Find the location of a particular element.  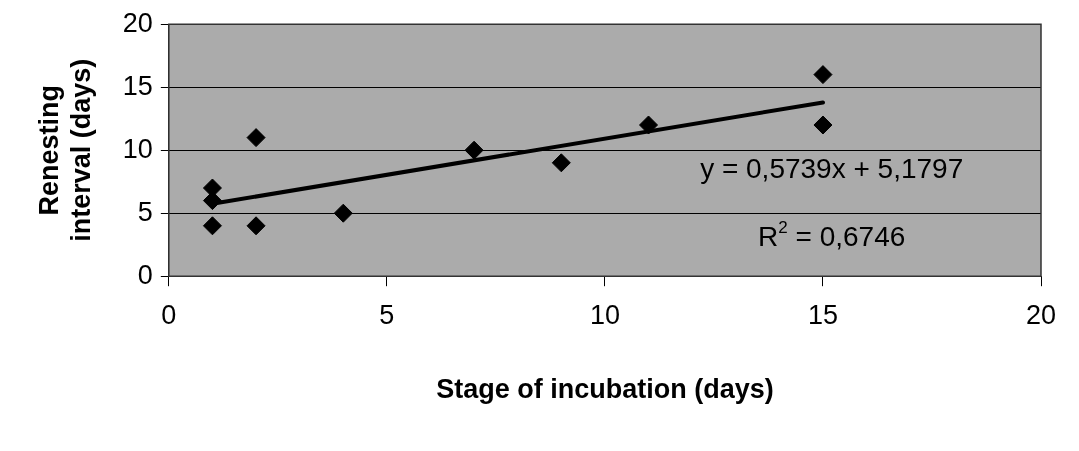

y-tick-label: 15 is located at coordinates (137, 85).